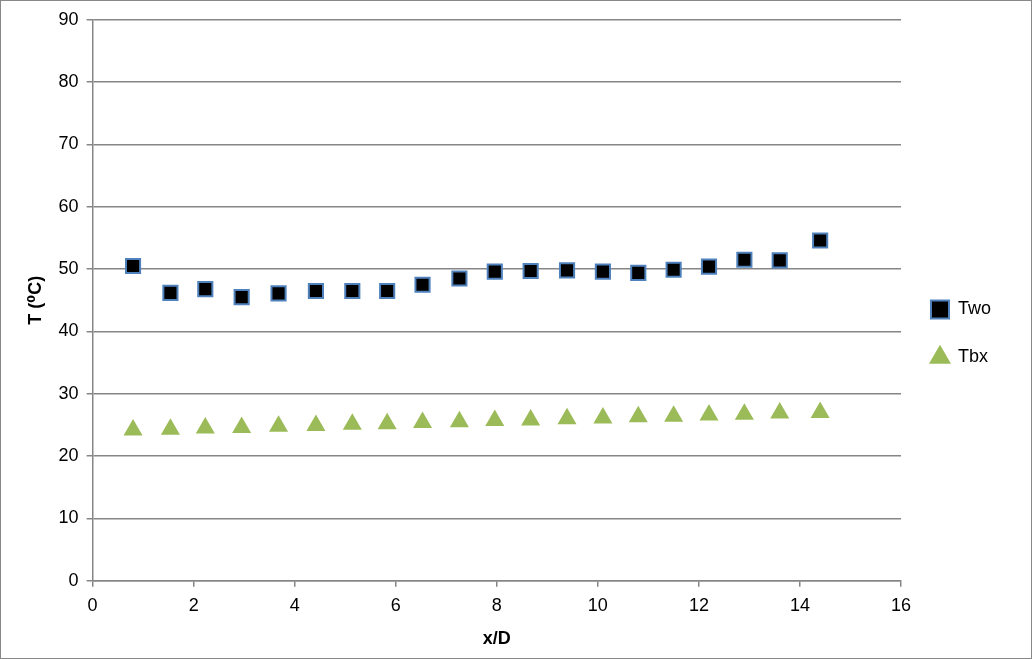 The width and height of the screenshot is (1032, 659). What do you see at coordinates (34, 300) in the screenshot?
I see `y-axis-title: T (⁰C)` at bounding box center [34, 300].